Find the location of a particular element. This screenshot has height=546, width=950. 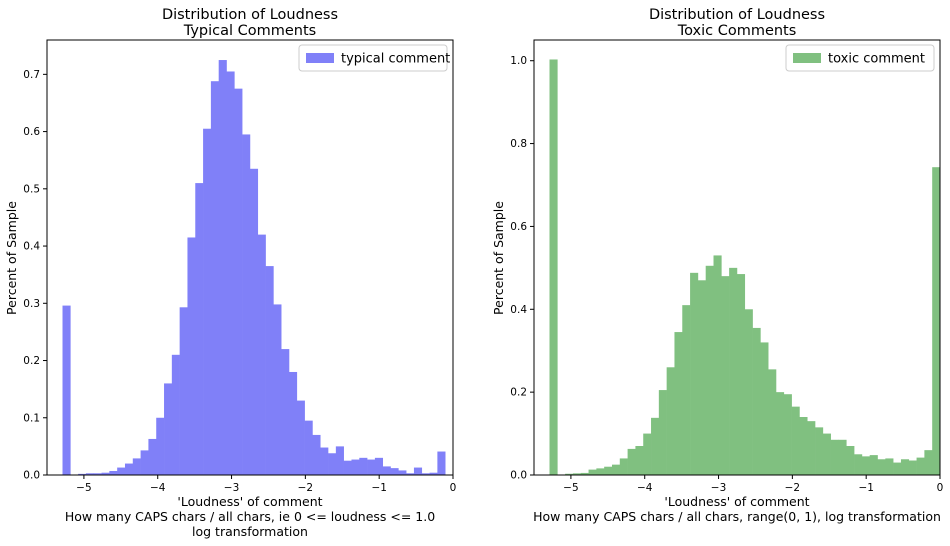

chart-title-line1: Distribution of Loudness is located at coordinates (250, 15).